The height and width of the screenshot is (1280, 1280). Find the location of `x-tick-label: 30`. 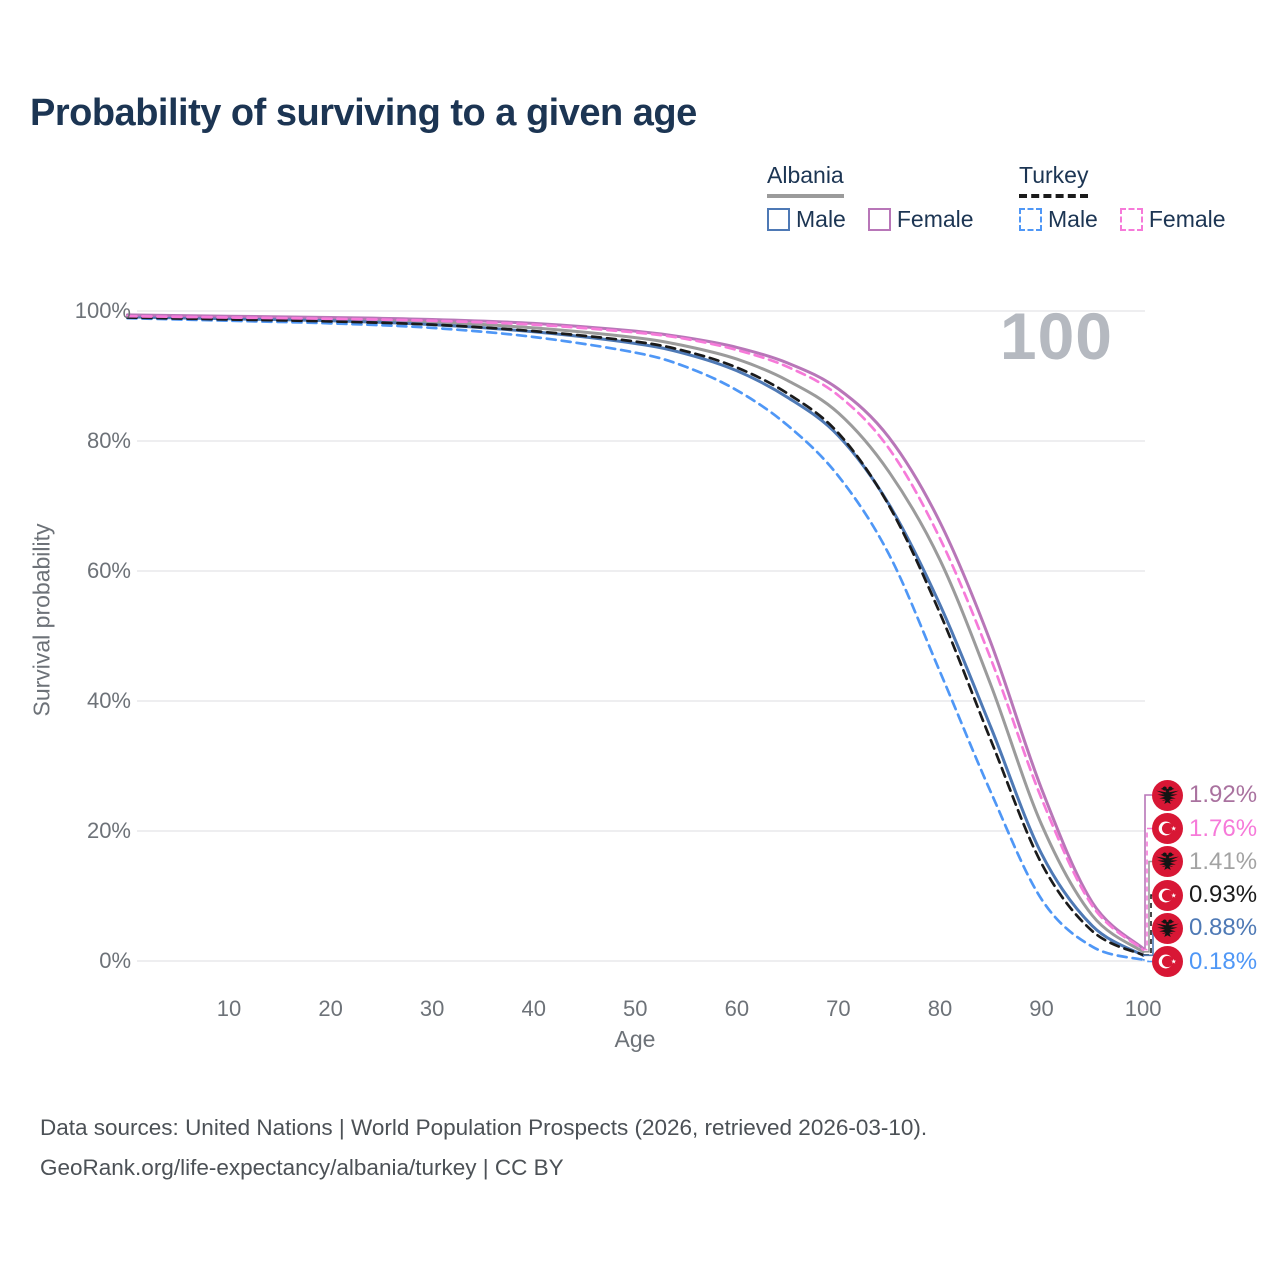

x-tick-label: 30 is located at coordinates (432, 1008).